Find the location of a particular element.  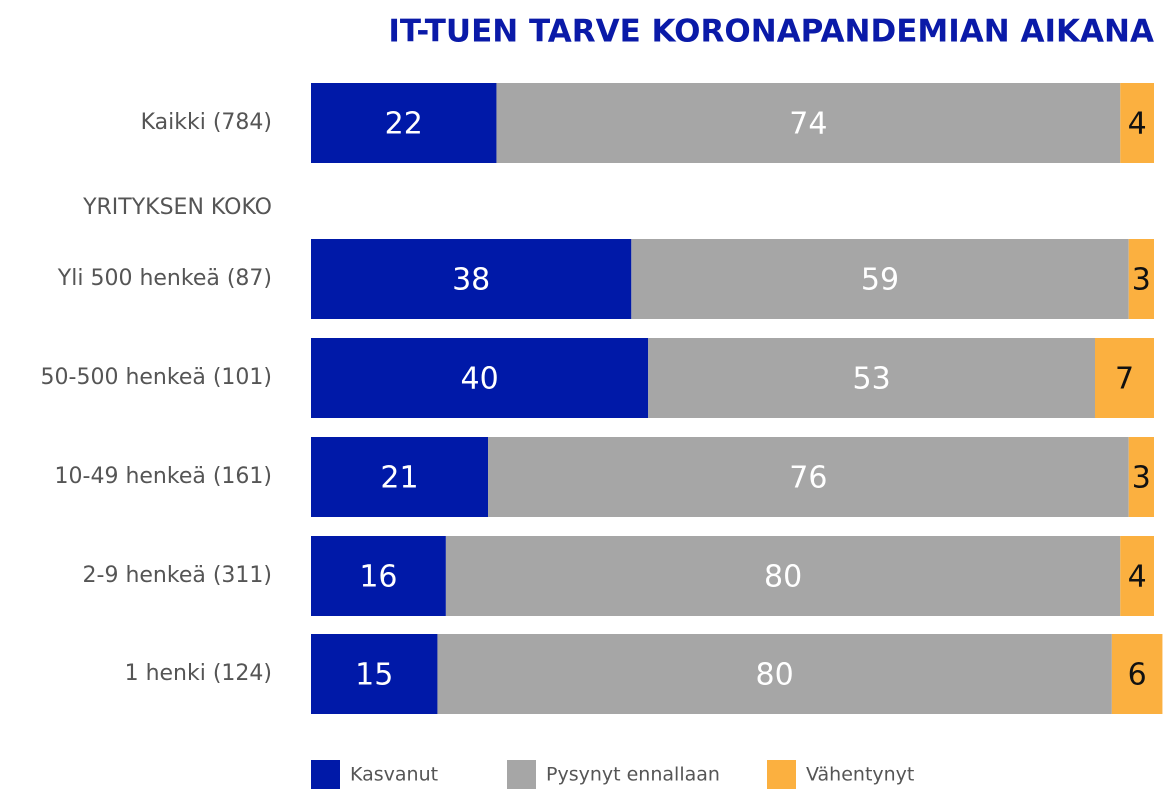

category-label: 2-9 henkeä (311) is located at coordinates (177, 575).